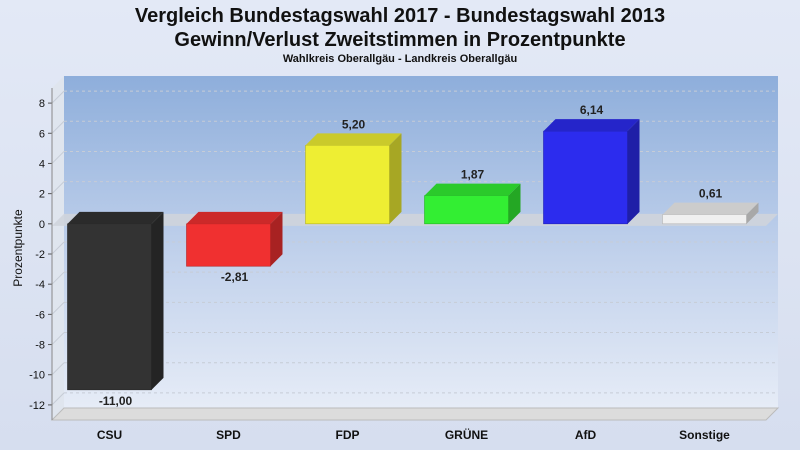 The height and width of the screenshot is (450, 800). I want to click on category-label: AfD, so click(586, 435).